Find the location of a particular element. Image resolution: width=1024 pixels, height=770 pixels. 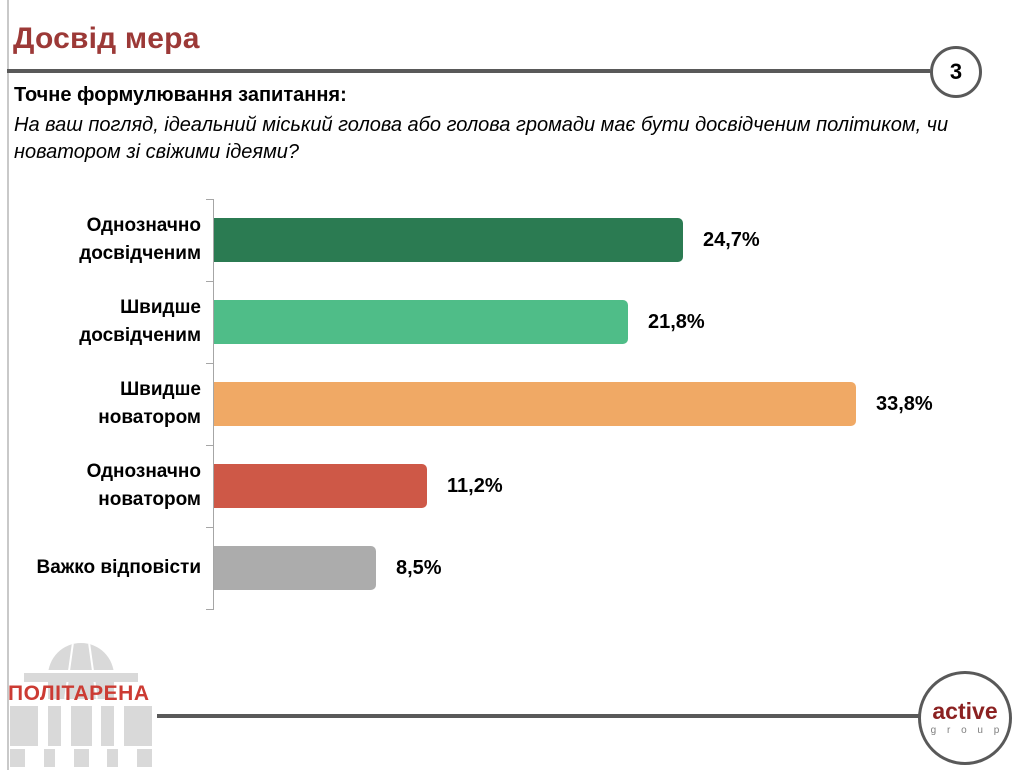

category-label: Однозначно новатором is located at coordinates (143, 485).